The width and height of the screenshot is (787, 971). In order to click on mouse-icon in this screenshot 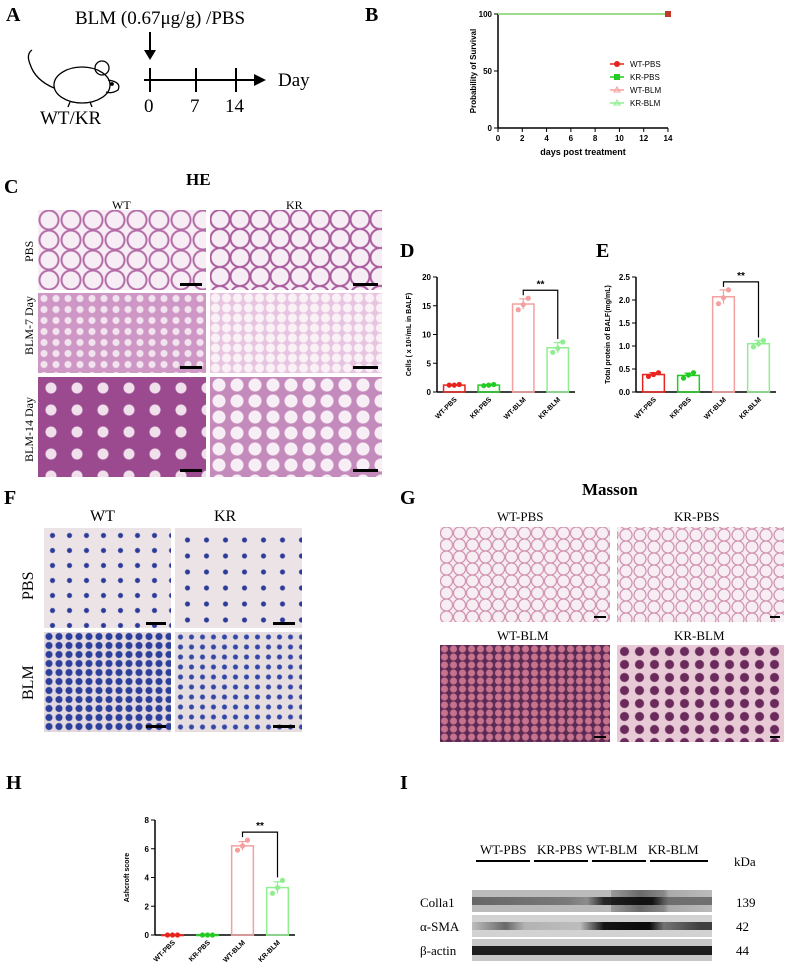, I will do `click(73, 78)`.